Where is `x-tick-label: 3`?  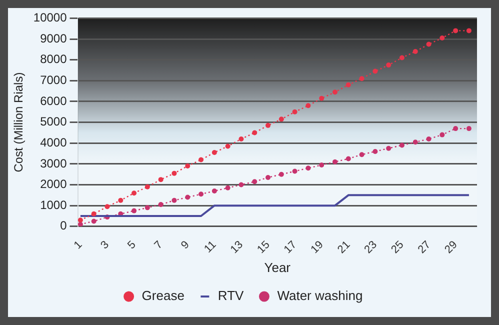
x-tick-label: 3 is located at coordinates (105, 245).